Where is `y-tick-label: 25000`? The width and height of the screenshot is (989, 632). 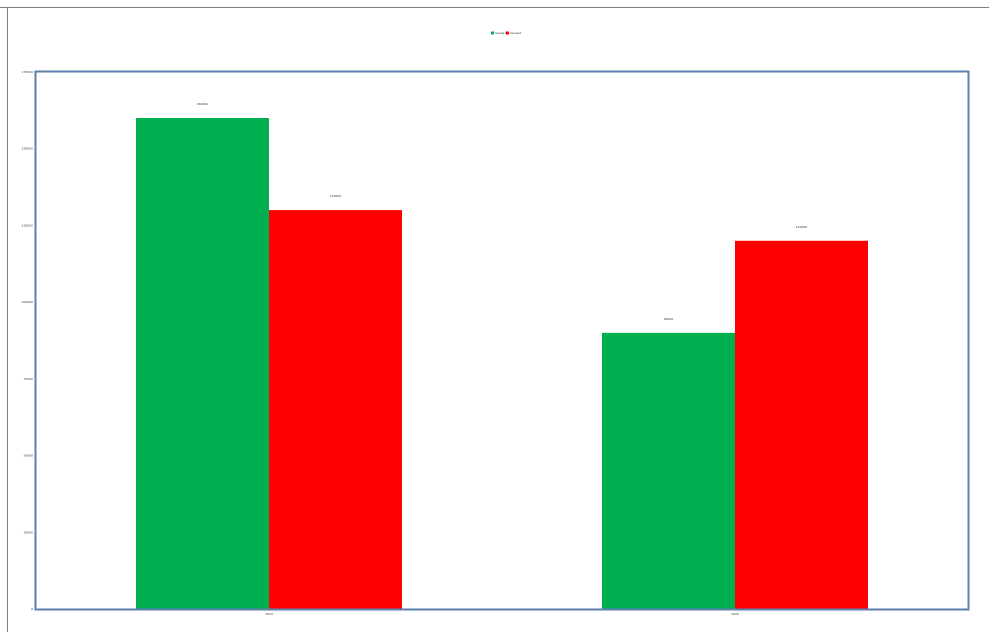 y-tick-label: 25000 is located at coordinates (28, 532).